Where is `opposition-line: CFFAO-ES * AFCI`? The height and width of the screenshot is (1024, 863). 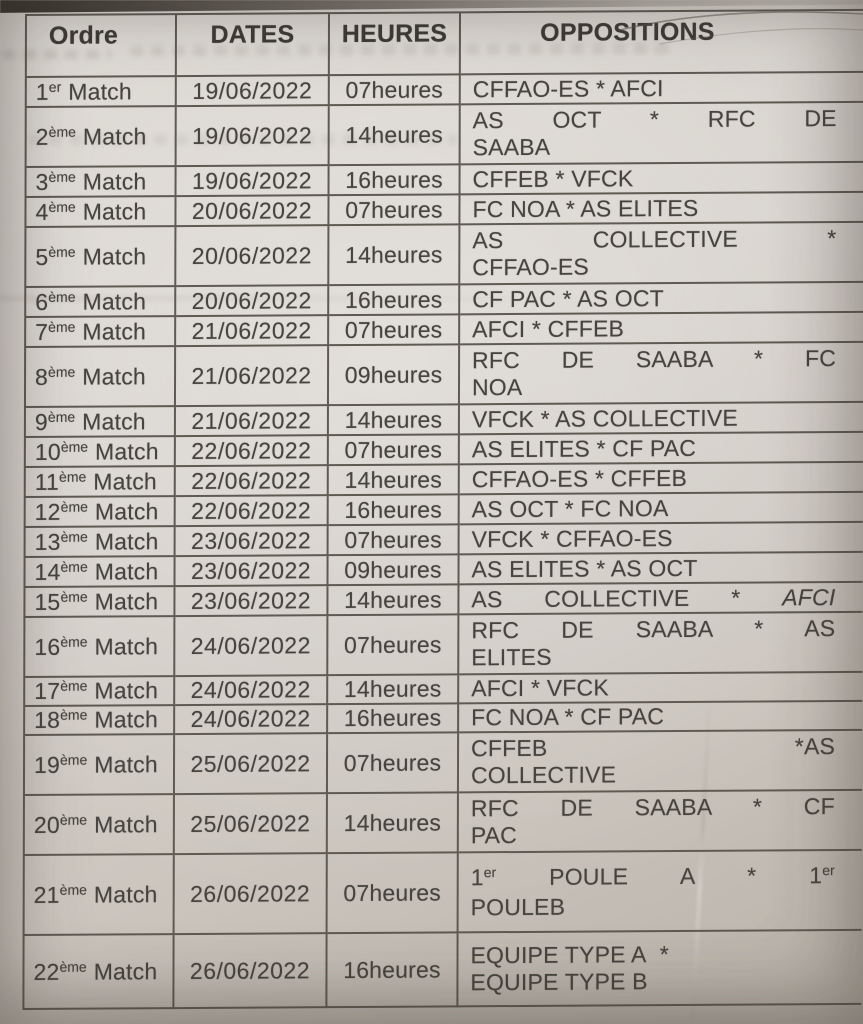
opposition-line: CFFAO-ES * AFCI is located at coordinates (655, 88).